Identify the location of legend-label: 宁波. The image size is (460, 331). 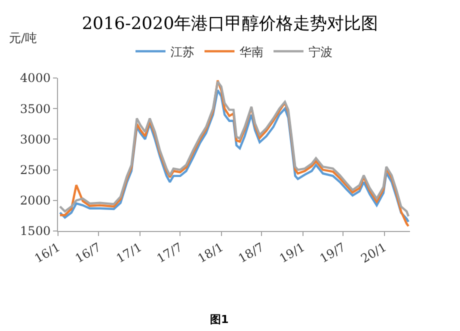
(320, 51).